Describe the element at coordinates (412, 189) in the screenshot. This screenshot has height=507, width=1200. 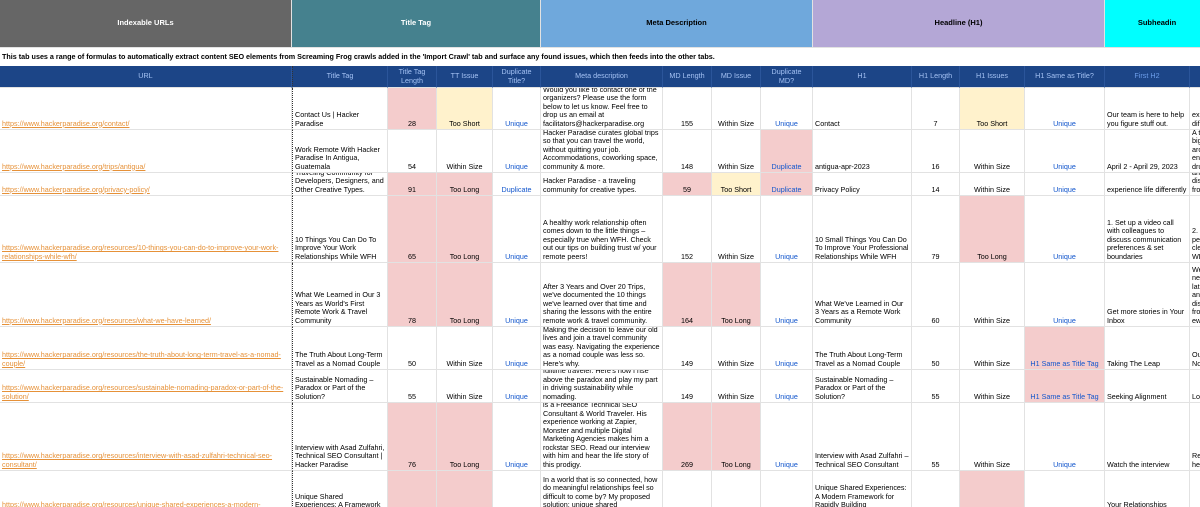
I see `cell-text: 91` at that location.